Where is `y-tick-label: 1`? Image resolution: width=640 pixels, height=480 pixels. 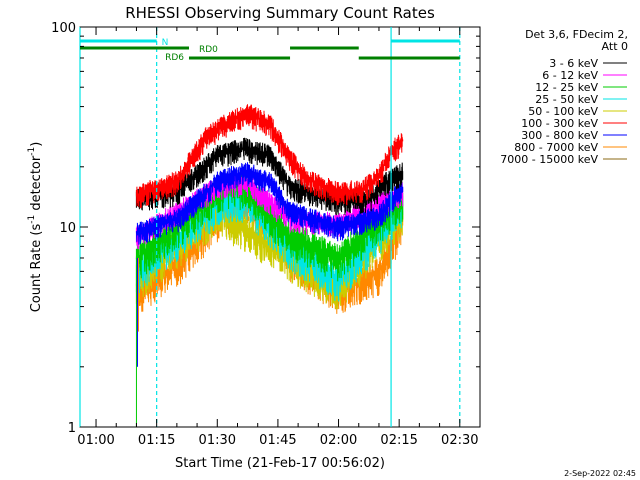
y-tick-label: 1 is located at coordinates (72, 428).